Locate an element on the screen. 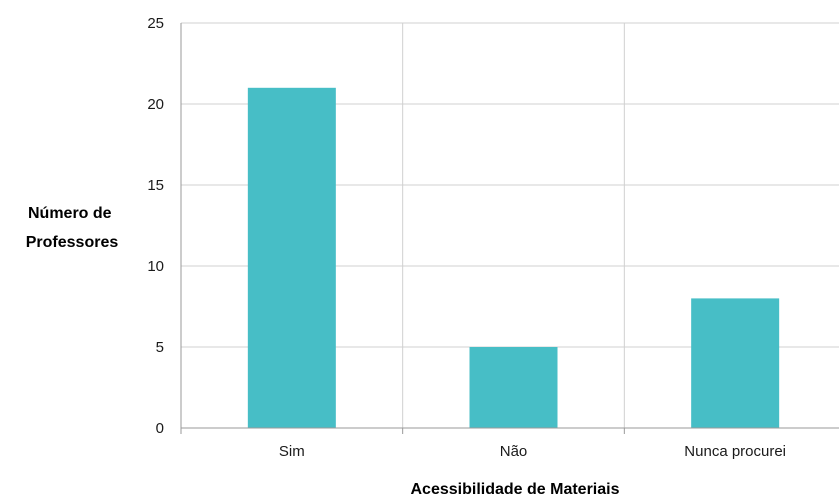 This screenshot has height=501, width=839. x-tick-label: Não is located at coordinates (514, 451).